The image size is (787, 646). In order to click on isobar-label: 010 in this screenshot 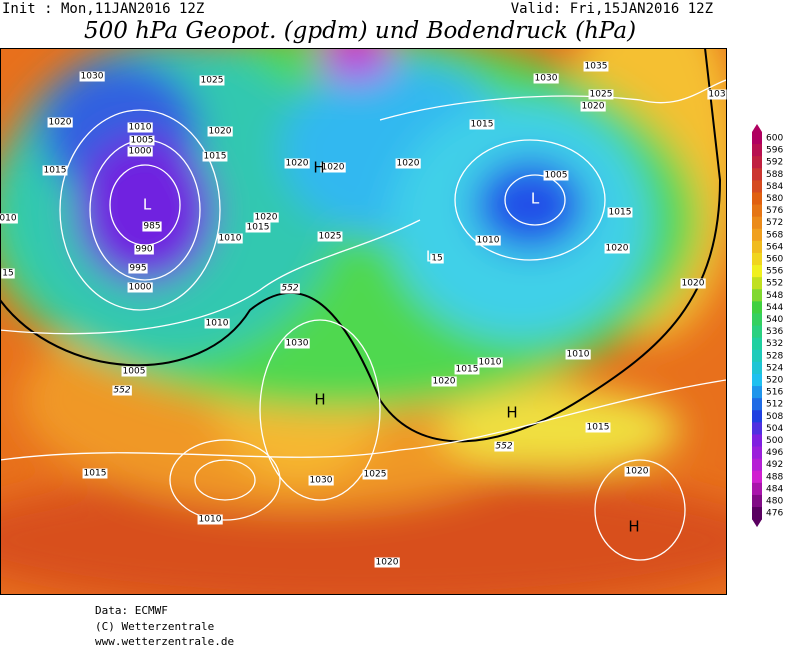, I will do `click(8, 219)`.